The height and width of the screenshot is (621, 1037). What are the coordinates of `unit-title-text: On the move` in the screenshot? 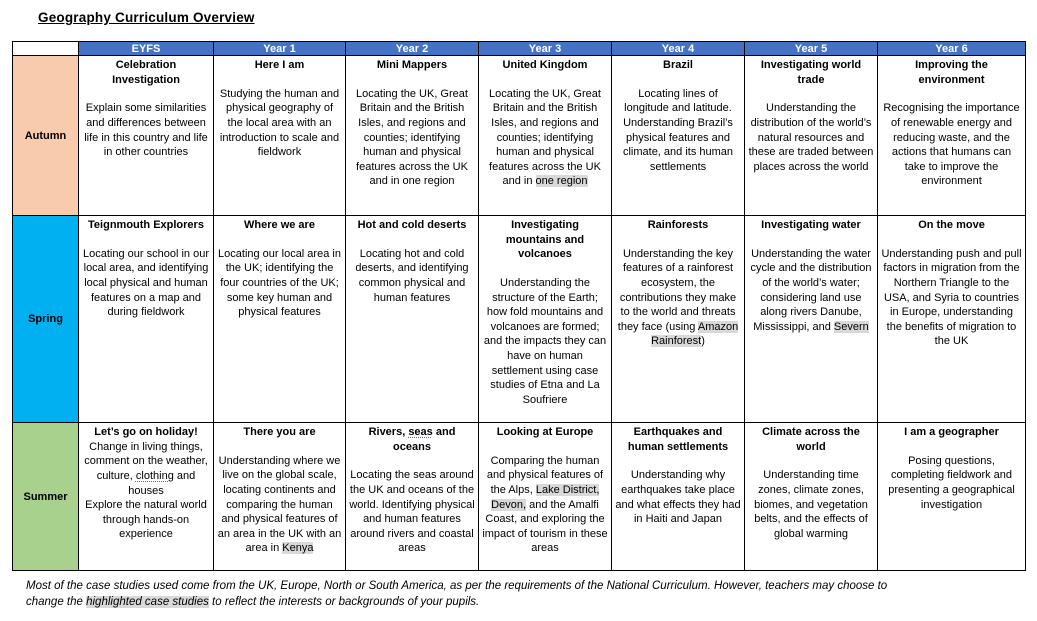 It's located at (951, 225).